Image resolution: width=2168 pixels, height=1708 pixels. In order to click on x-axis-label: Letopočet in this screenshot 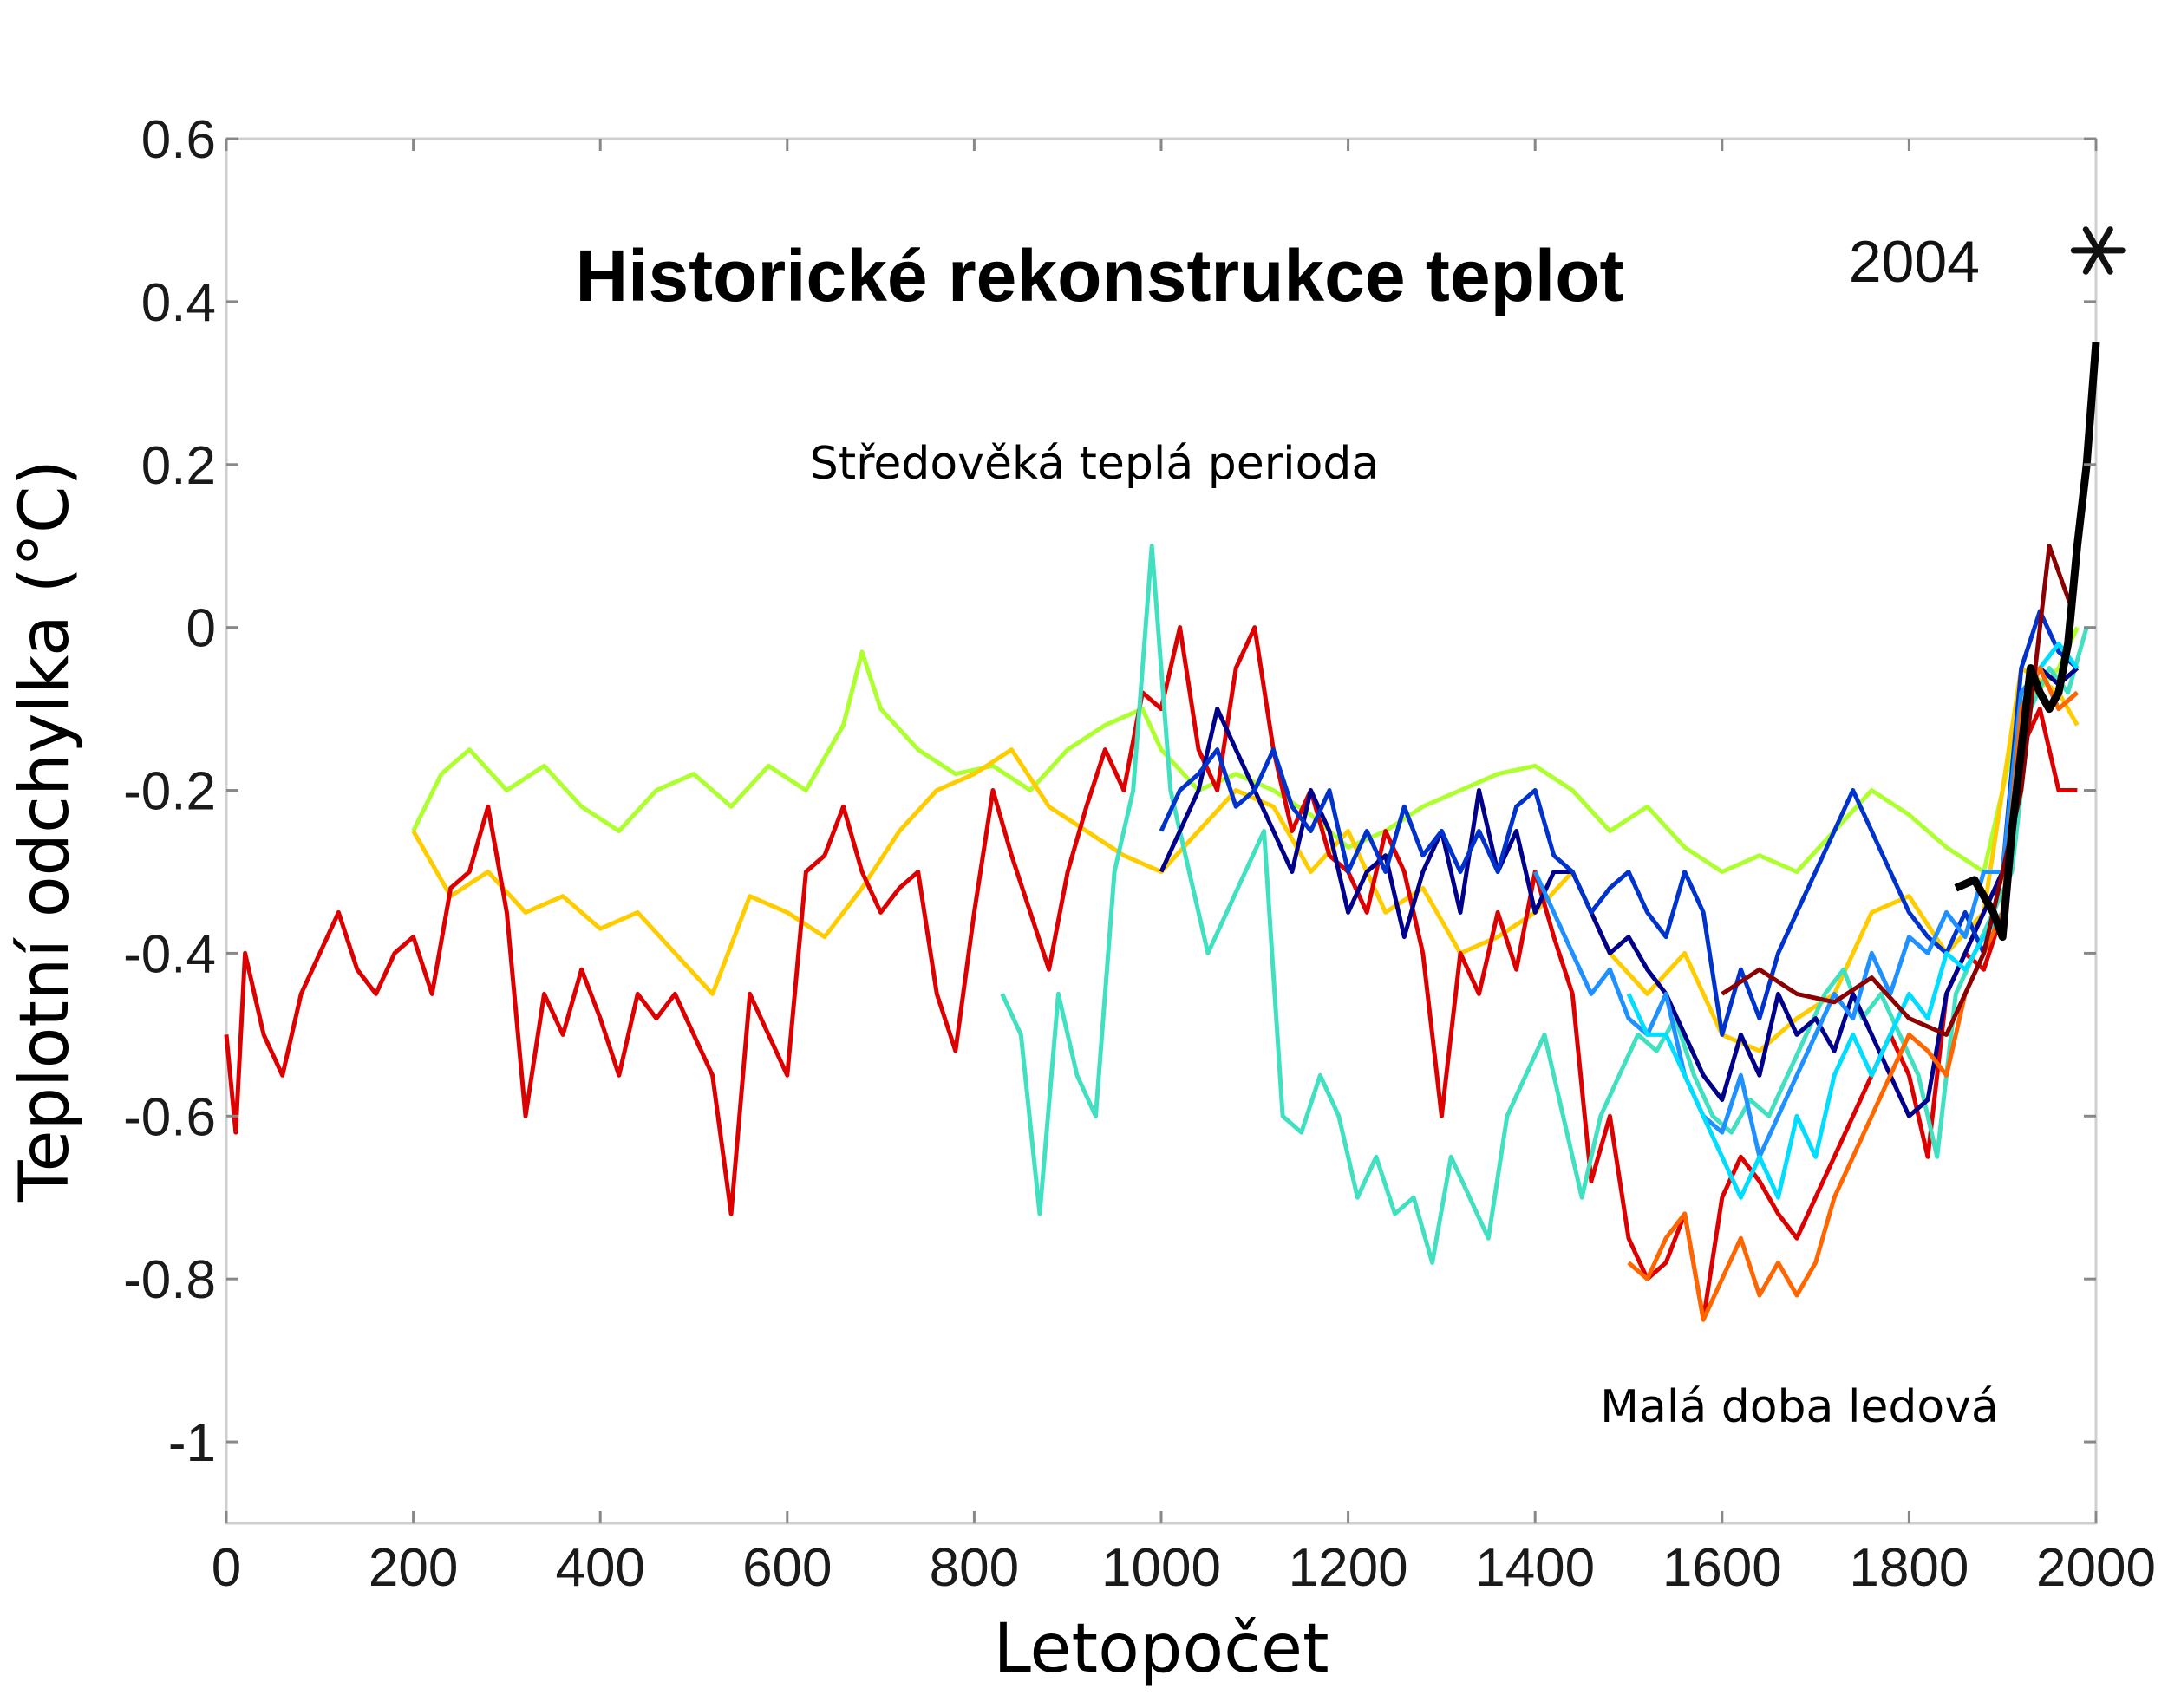, I will do `click(1161, 1649)`.